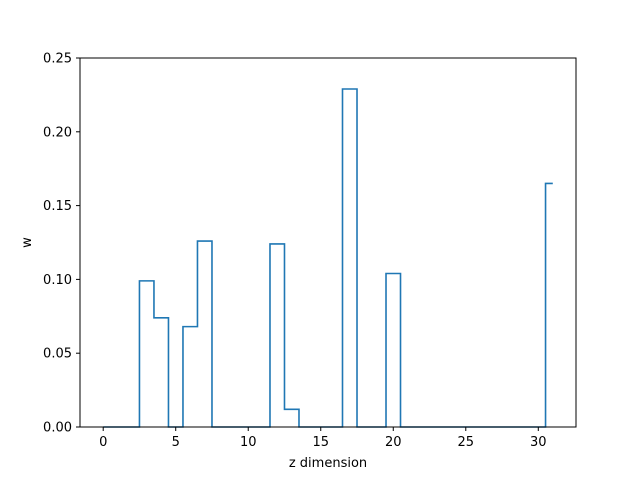 The image size is (640, 480). Describe the element at coordinates (320, 442) in the screenshot. I see `x-tick-label: 15` at that location.